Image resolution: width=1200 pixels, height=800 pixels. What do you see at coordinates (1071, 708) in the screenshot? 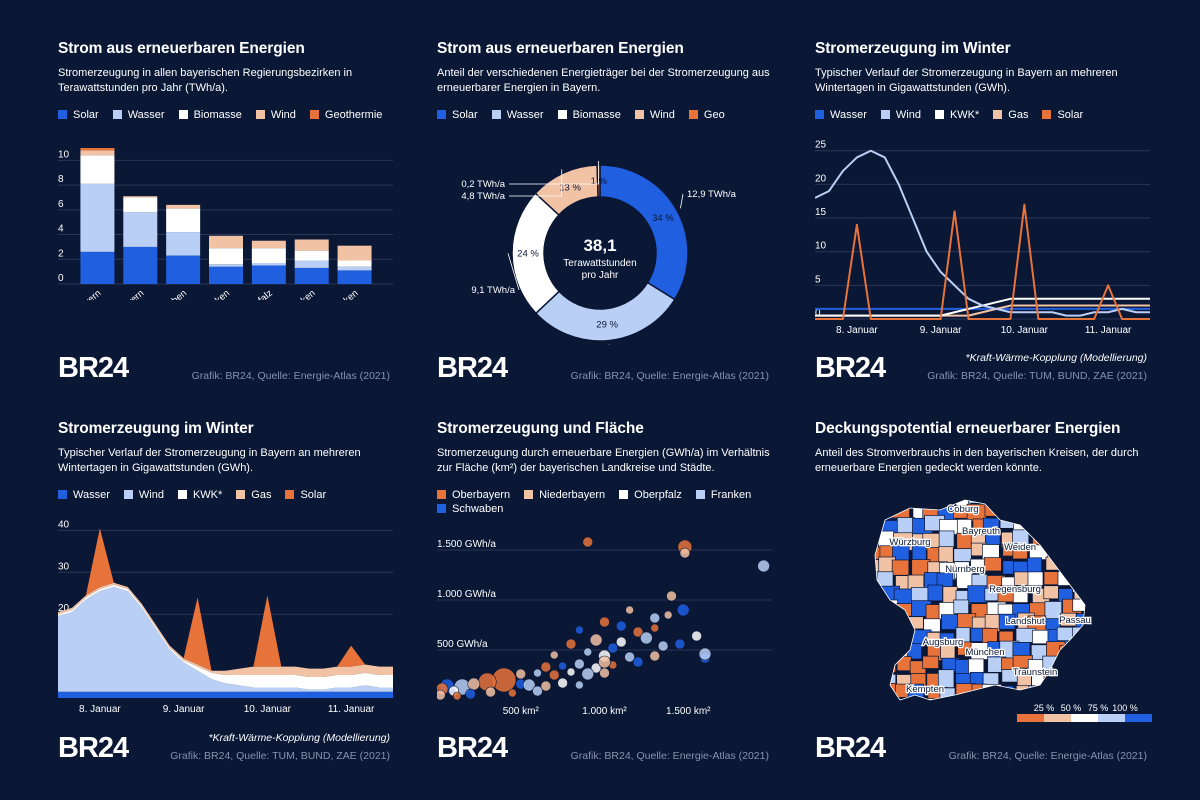
I see `scale-label: 50 %` at bounding box center [1071, 708].